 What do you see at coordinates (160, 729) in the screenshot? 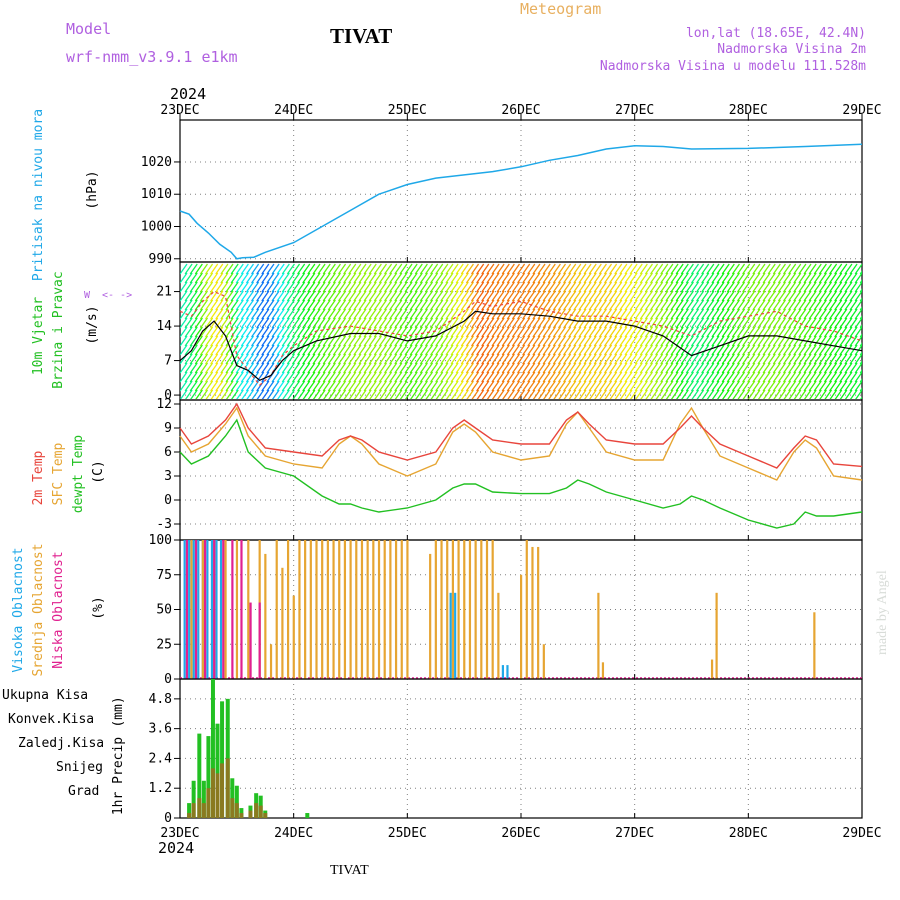
I see `y-tick-label: 3.6` at bounding box center [160, 729].